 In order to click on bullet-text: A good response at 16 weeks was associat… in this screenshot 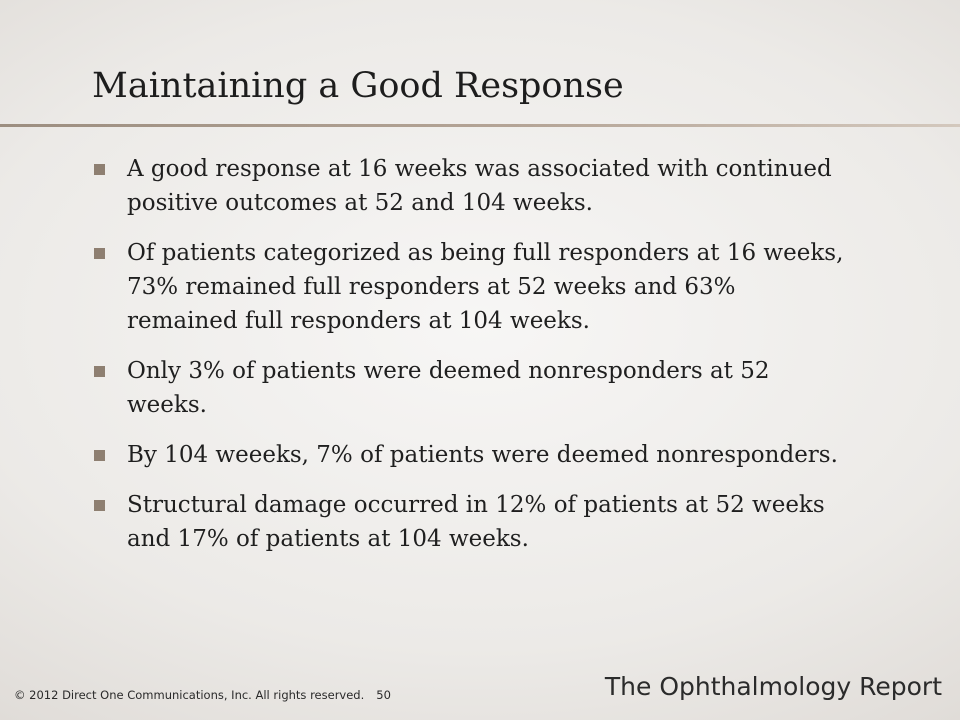, I will do `click(479, 186)`.